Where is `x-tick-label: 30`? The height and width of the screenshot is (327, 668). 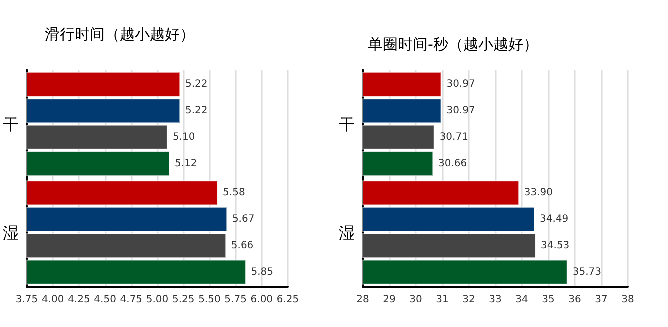 x-tick-label: 30 is located at coordinates (416, 300).